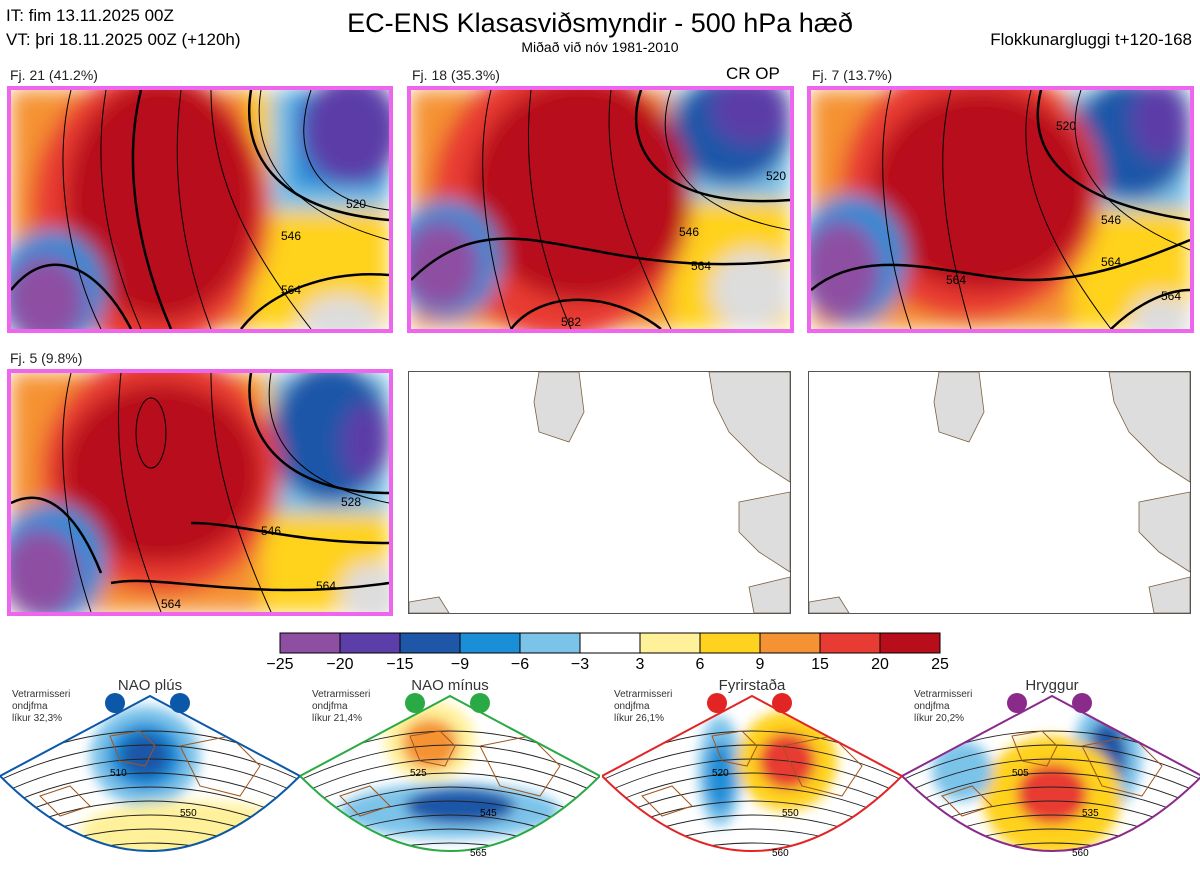  I want to click on regime-note: Vetrarmisseri ondjfma líkur 21,4%, so click(341, 707).